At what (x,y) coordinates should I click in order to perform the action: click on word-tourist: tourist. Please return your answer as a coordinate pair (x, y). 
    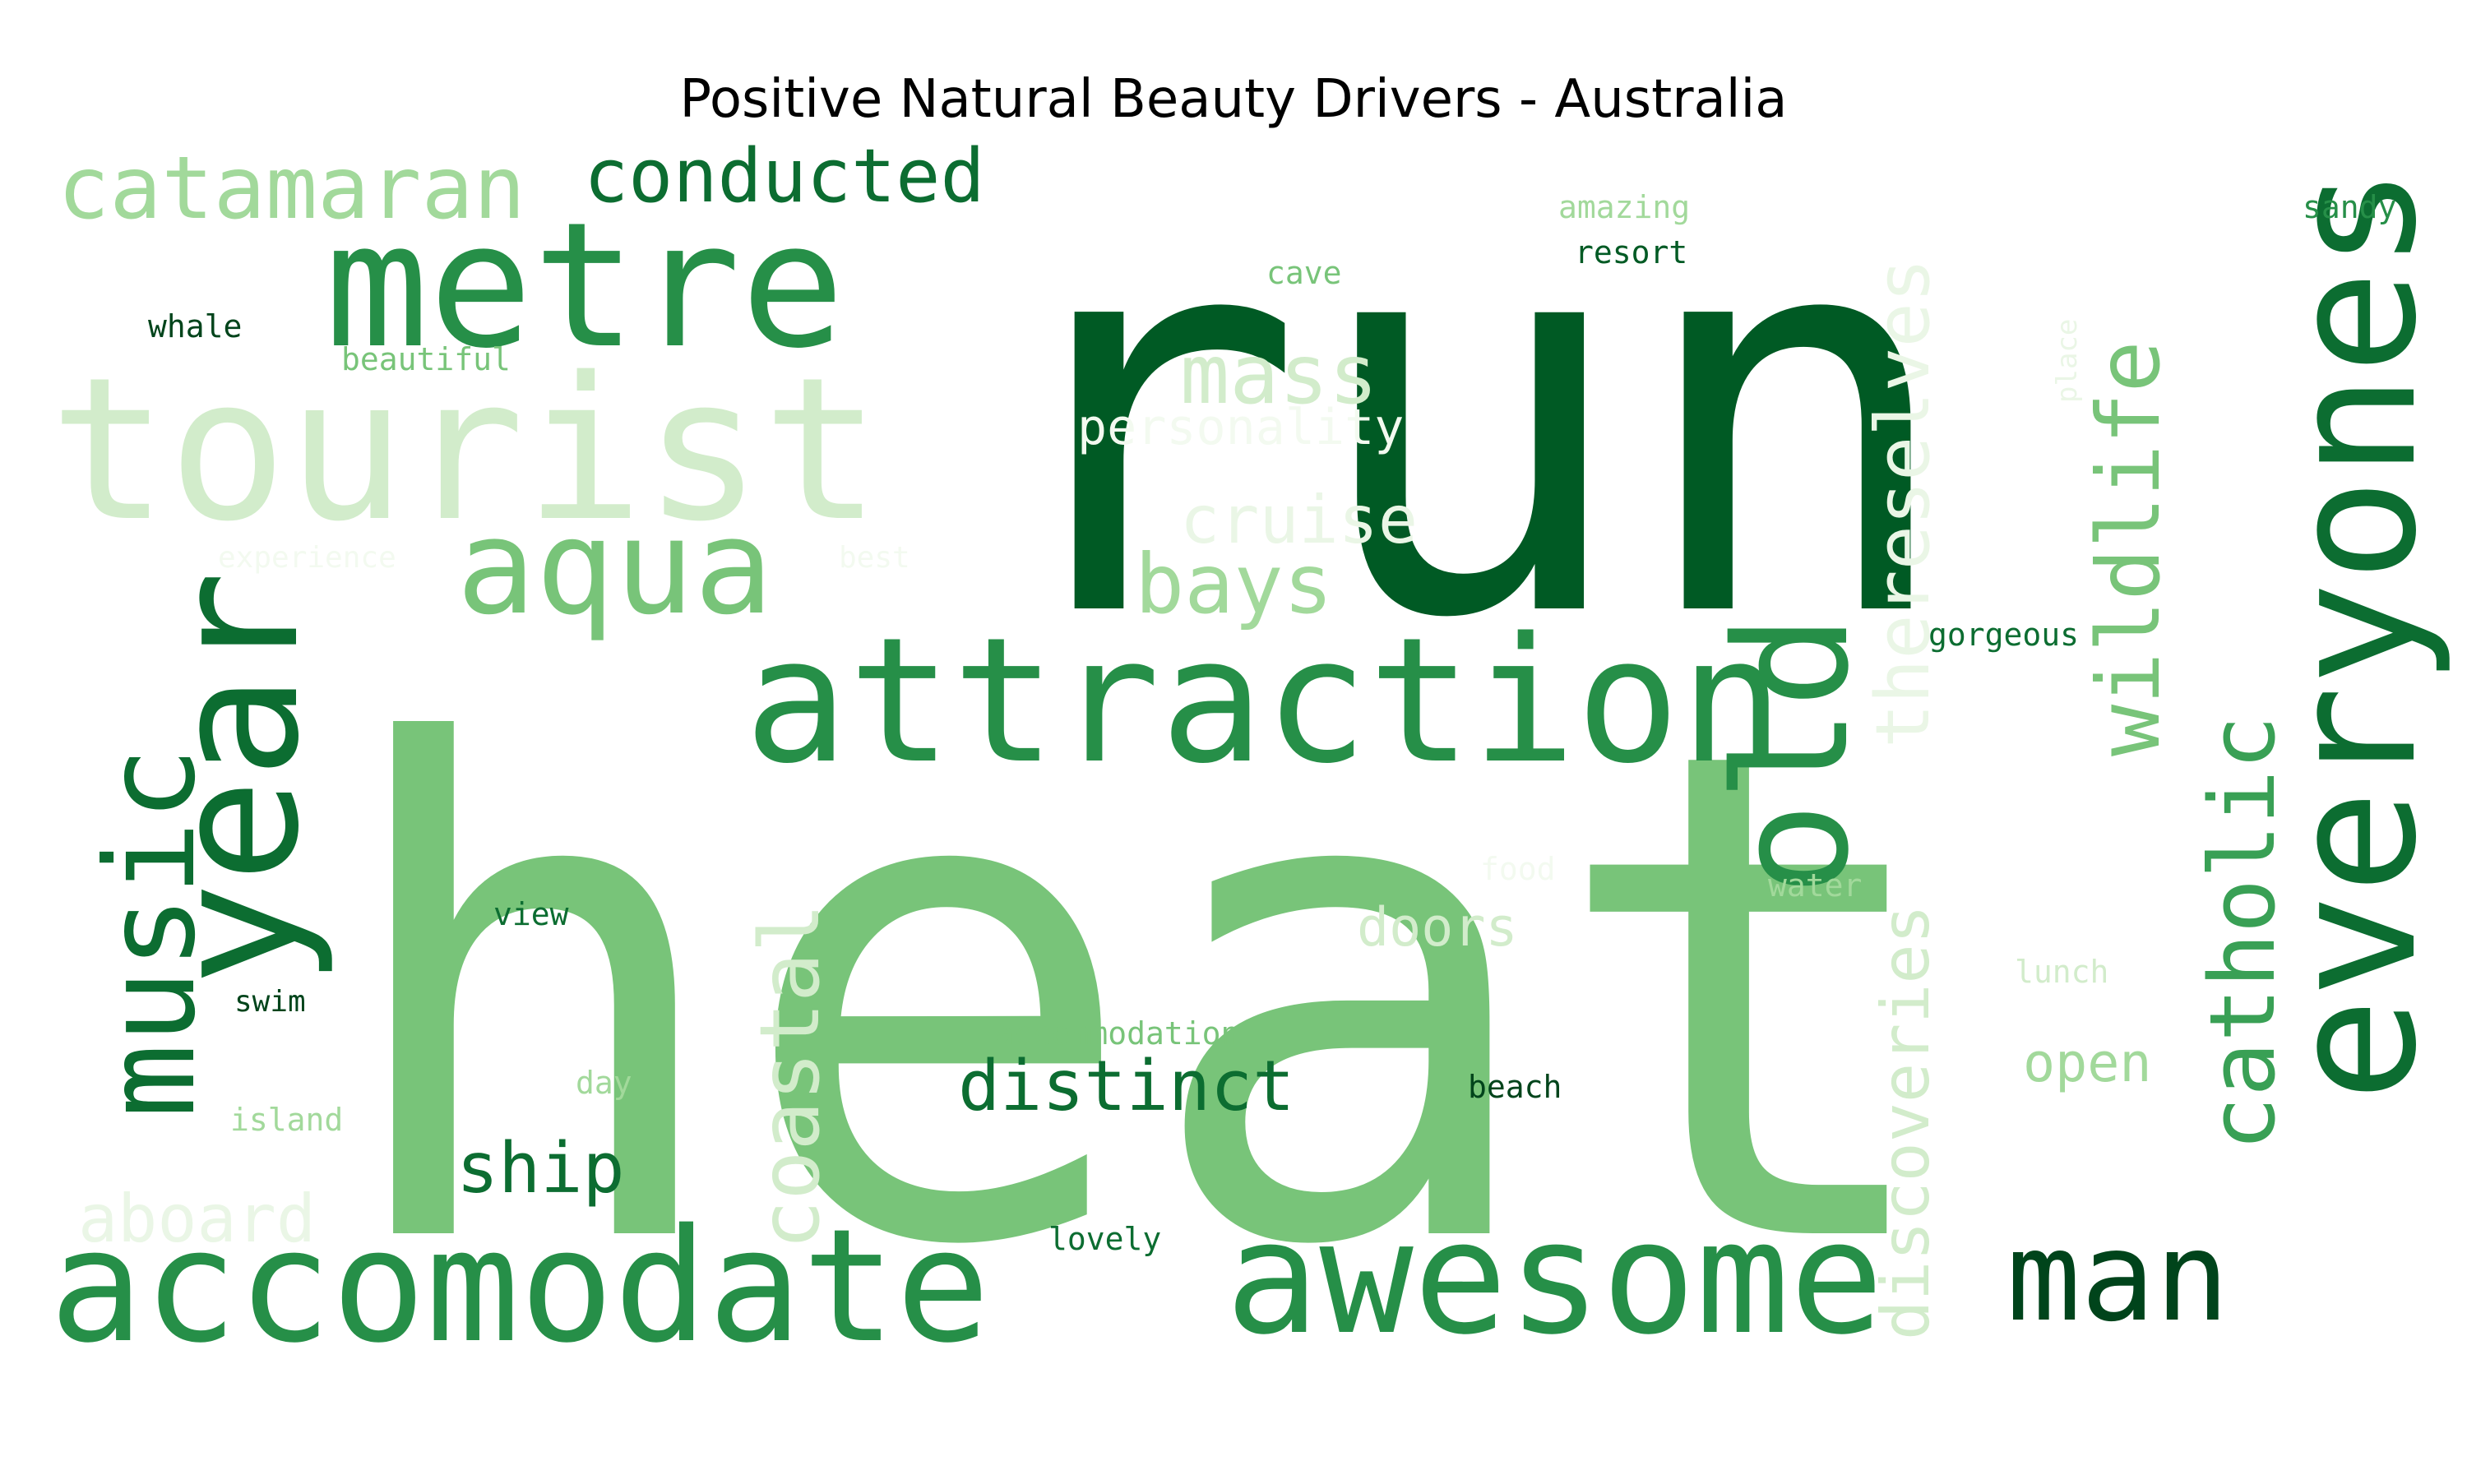
    Looking at the image, I should click on (465, 450).